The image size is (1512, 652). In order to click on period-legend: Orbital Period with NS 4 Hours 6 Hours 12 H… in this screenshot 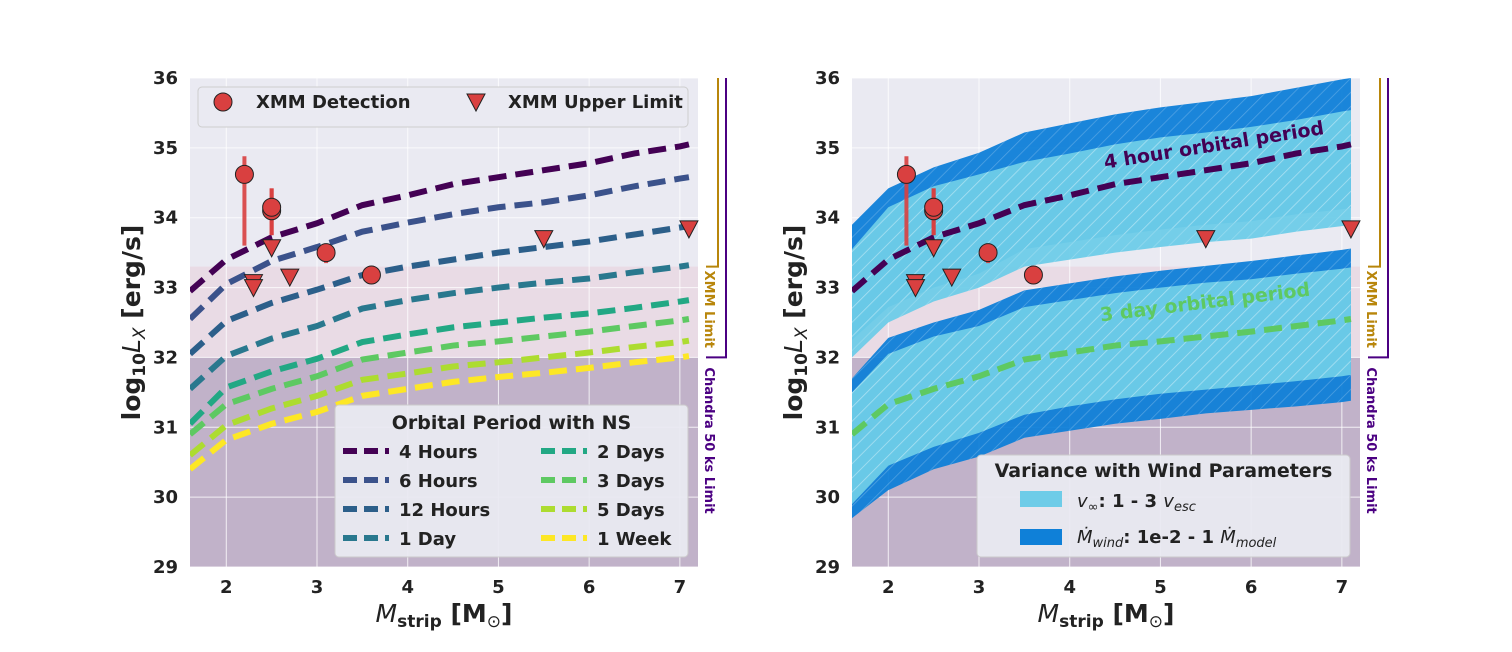, I will do `click(511, 481)`.